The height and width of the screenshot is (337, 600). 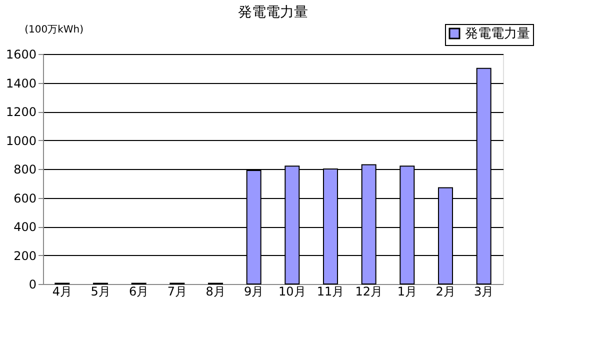 I want to click on legend-label: 発電電力量, so click(x=497, y=34).